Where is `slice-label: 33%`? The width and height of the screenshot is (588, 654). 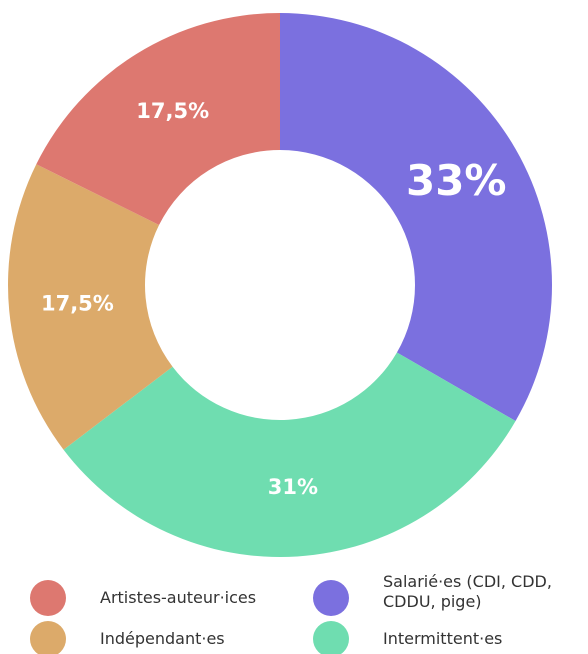
slice-label: 33% is located at coordinates (456, 180).